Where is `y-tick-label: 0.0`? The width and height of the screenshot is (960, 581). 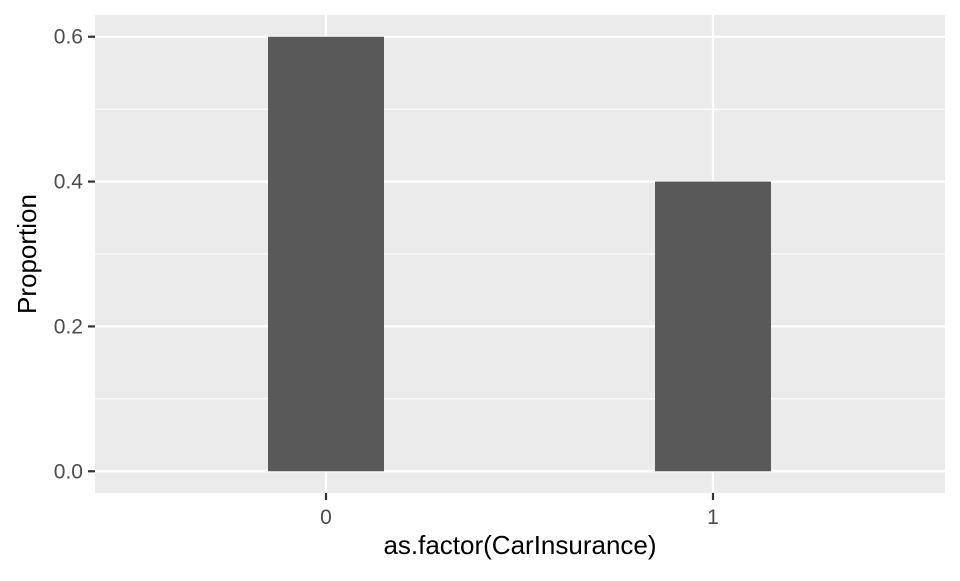 y-tick-label: 0.0 is located at coordinates (68, 471).